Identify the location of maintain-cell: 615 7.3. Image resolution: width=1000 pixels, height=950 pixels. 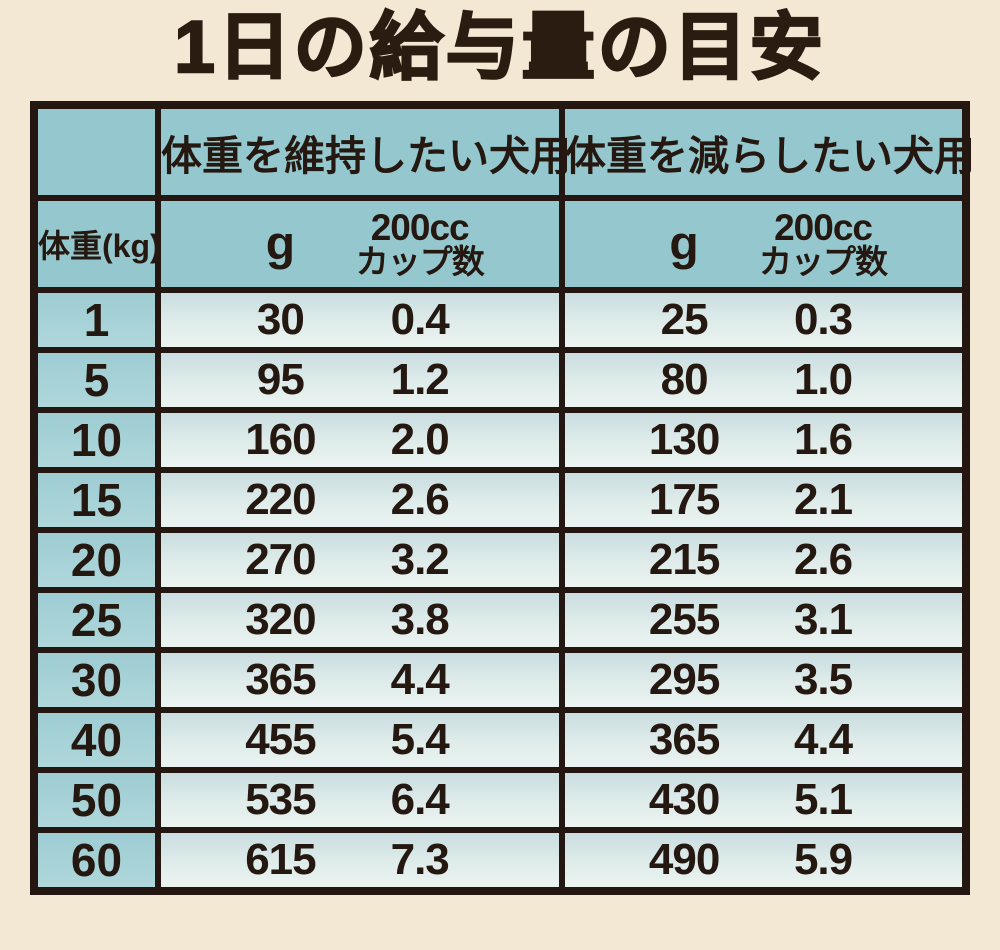
(360, 860).